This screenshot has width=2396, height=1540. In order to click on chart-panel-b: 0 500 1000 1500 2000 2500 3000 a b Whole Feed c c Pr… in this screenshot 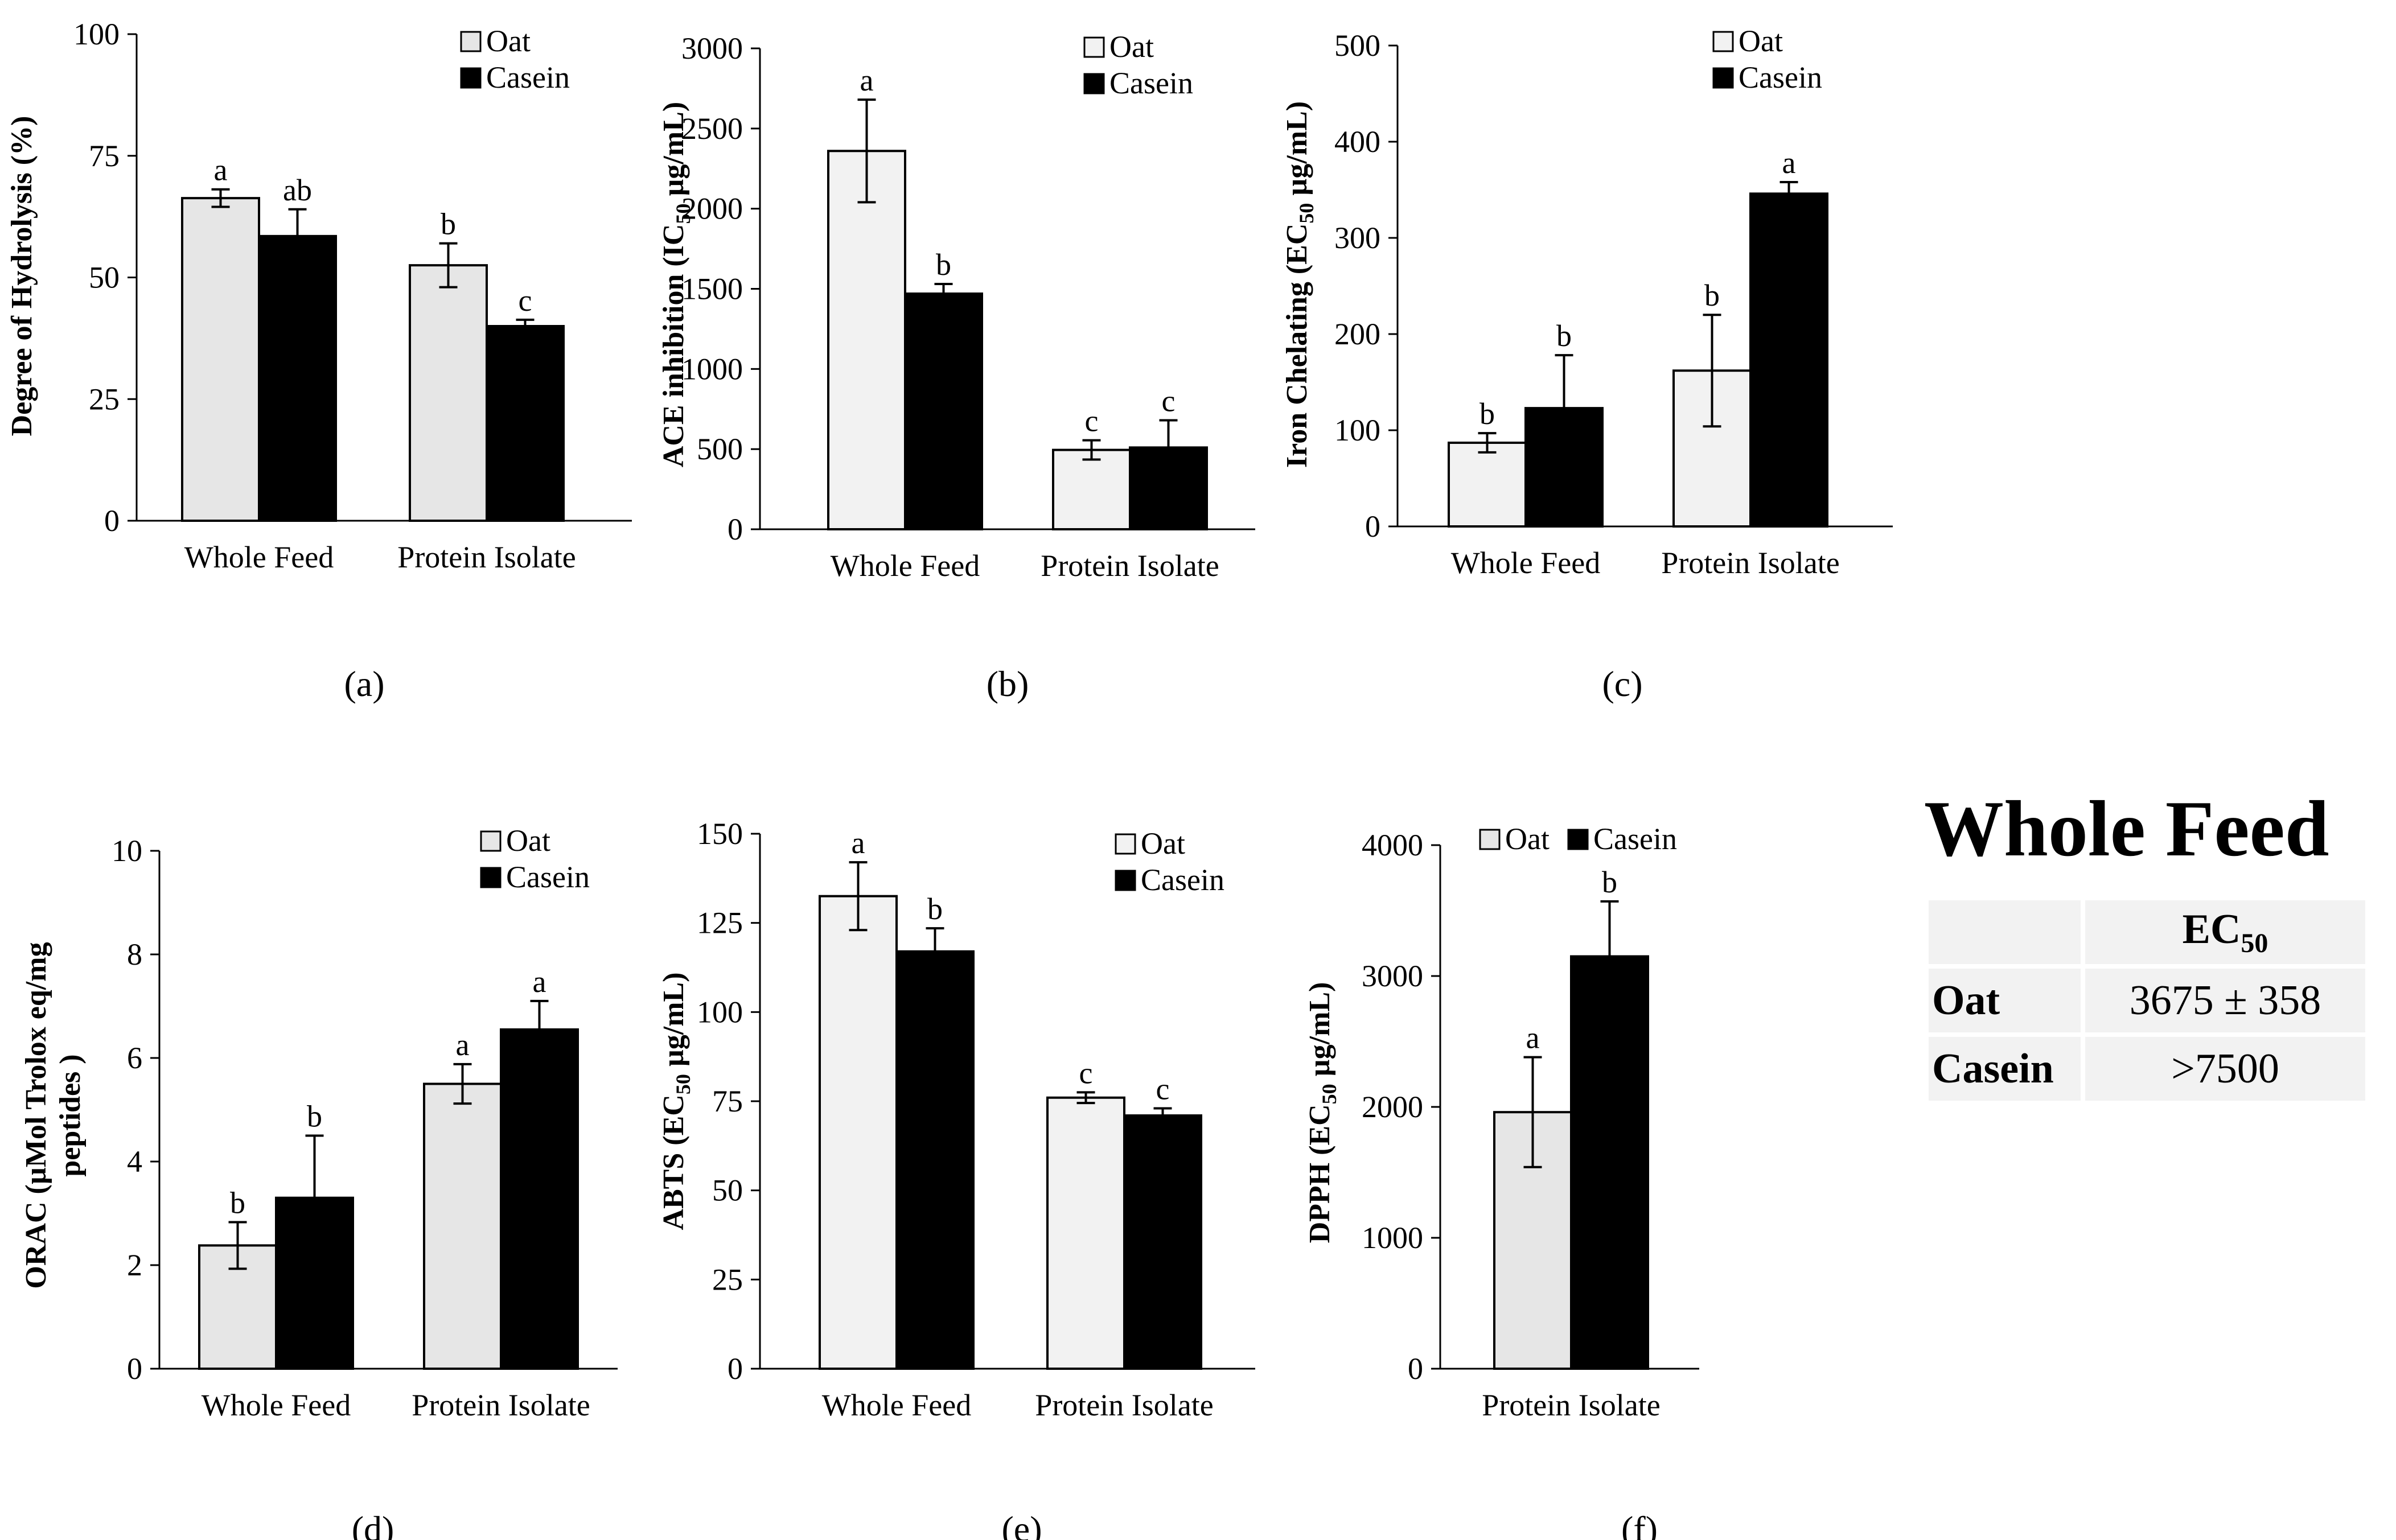, I will do `click(956, 367)`.